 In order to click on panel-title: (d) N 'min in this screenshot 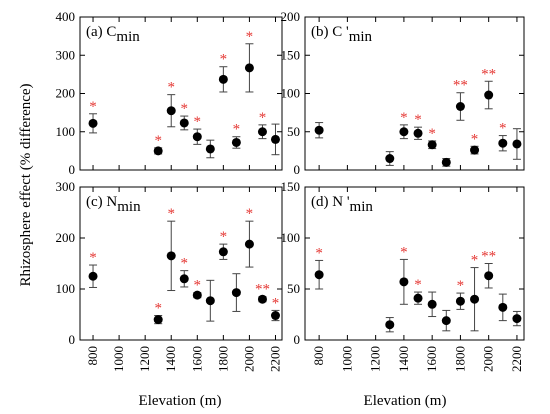, I will do `click(342, 204)`.